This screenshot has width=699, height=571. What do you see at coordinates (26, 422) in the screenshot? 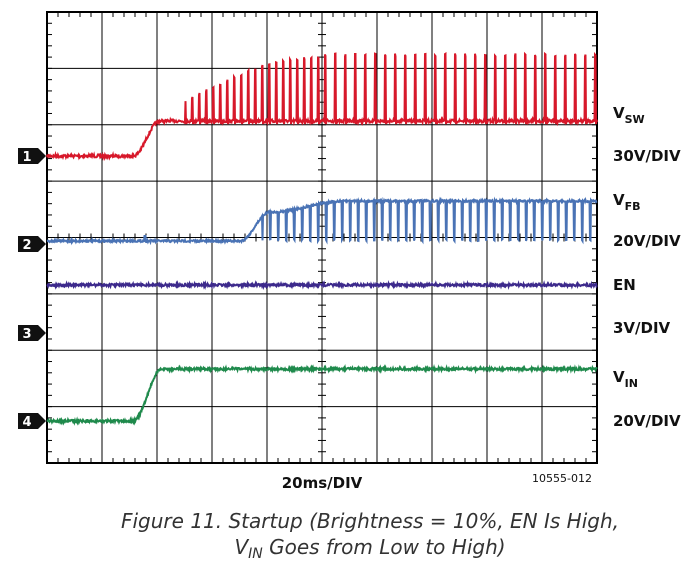
I see `channel-number: 4` at bounding box center [26, 422].